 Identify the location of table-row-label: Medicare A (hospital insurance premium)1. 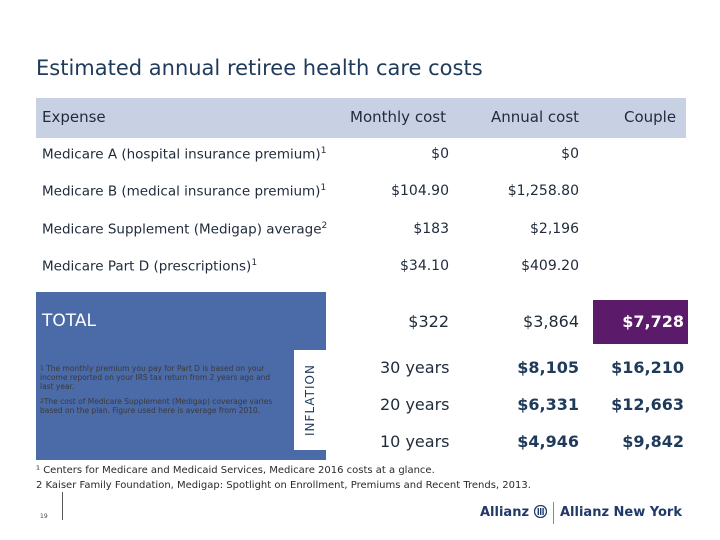
(184, 154).